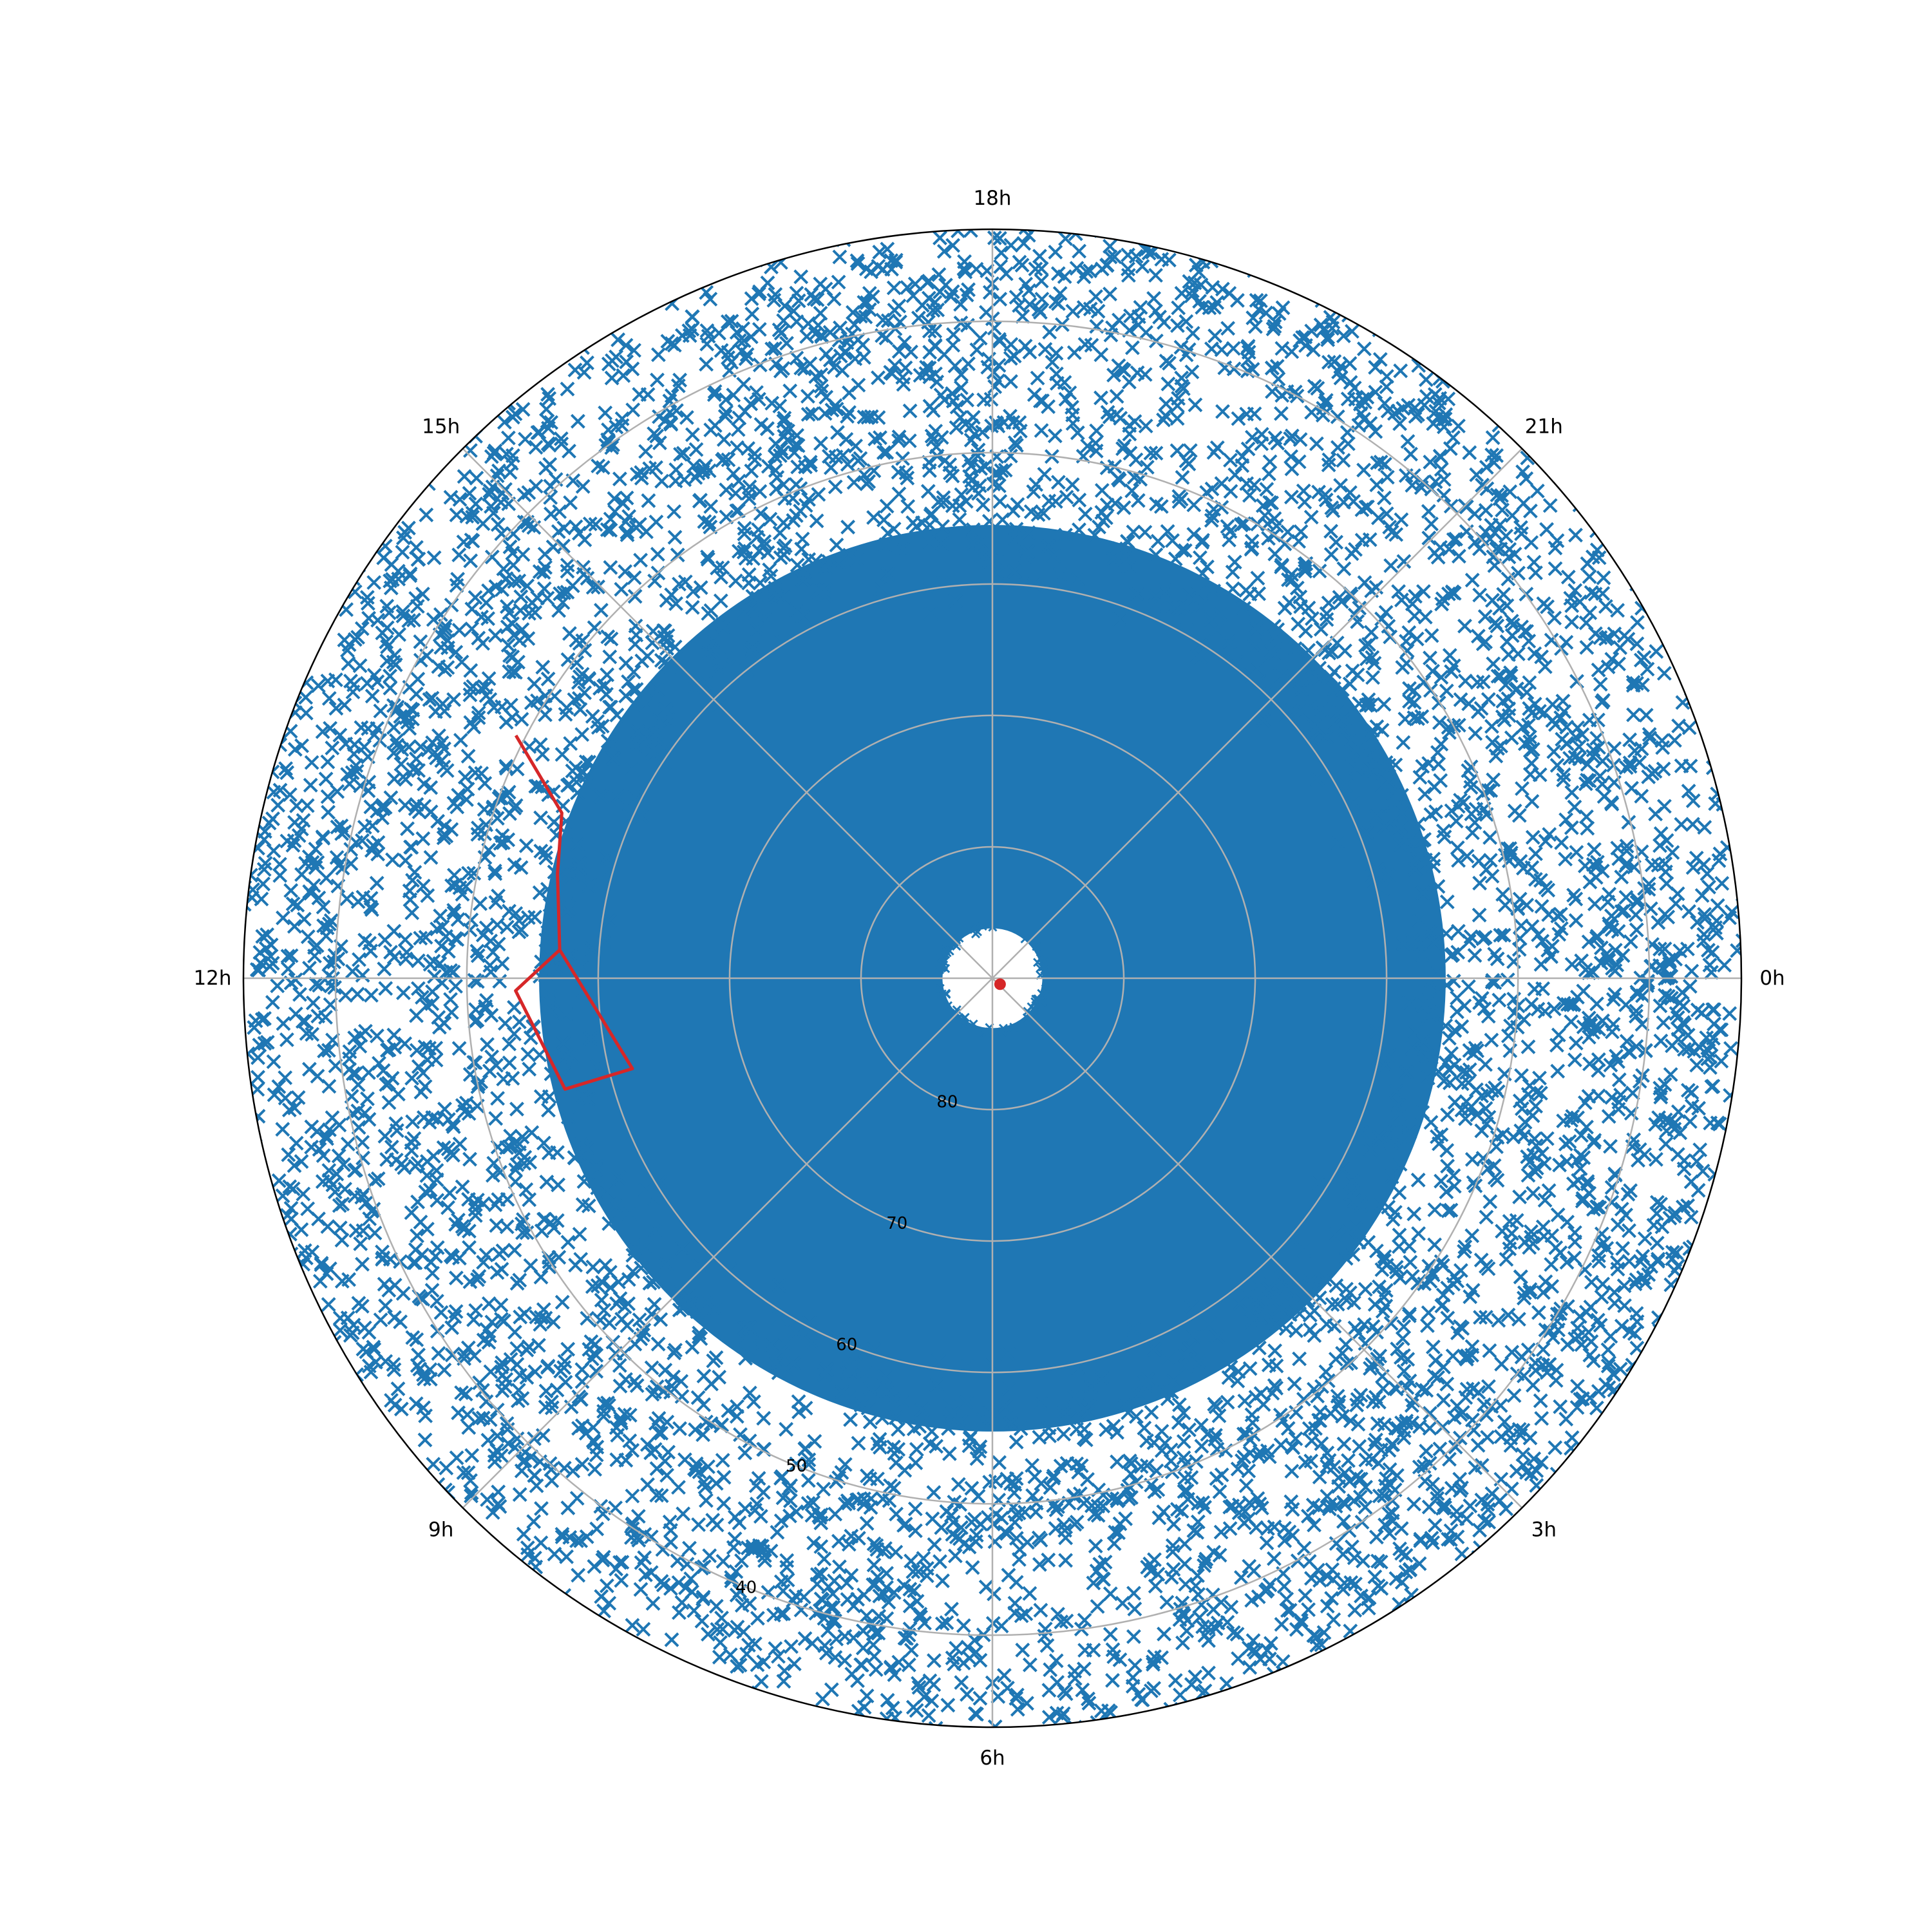 This screenshot has width=1932, height=1932. Describe the element at coordinates (212, 978) in the screenshot. I see `angle-tick-label: 12h` at that location.